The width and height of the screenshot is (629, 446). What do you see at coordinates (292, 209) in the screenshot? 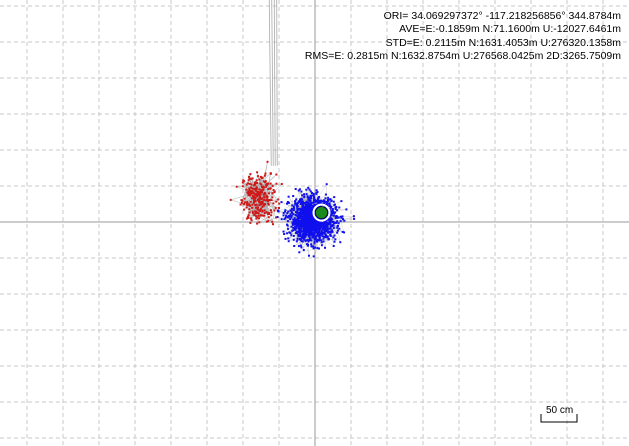
I see `data-points` at bounding box center [292, 209].